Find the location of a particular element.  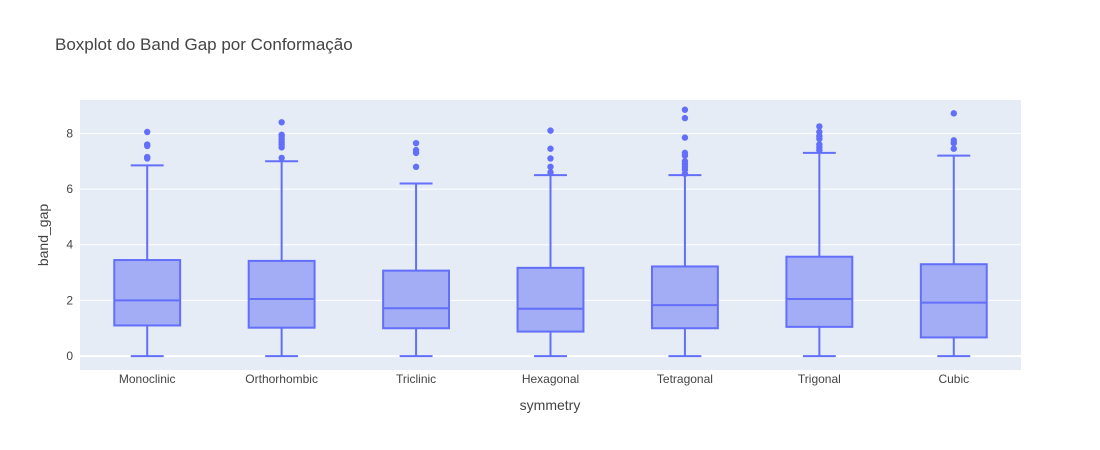

box-cubic is located at coordinates (953, 234).